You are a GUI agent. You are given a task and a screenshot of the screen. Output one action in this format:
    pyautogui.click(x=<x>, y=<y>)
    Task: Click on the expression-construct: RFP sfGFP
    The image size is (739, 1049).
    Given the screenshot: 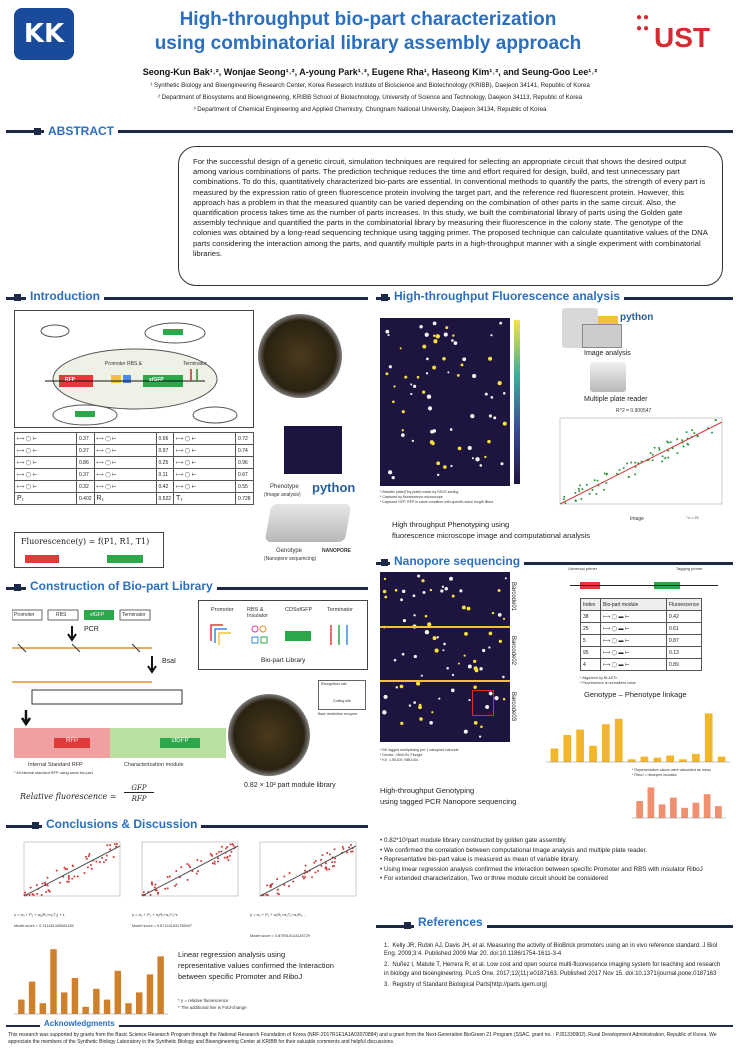 What is the action you would take?
    pyautogui.click(x=122, y=743)
    